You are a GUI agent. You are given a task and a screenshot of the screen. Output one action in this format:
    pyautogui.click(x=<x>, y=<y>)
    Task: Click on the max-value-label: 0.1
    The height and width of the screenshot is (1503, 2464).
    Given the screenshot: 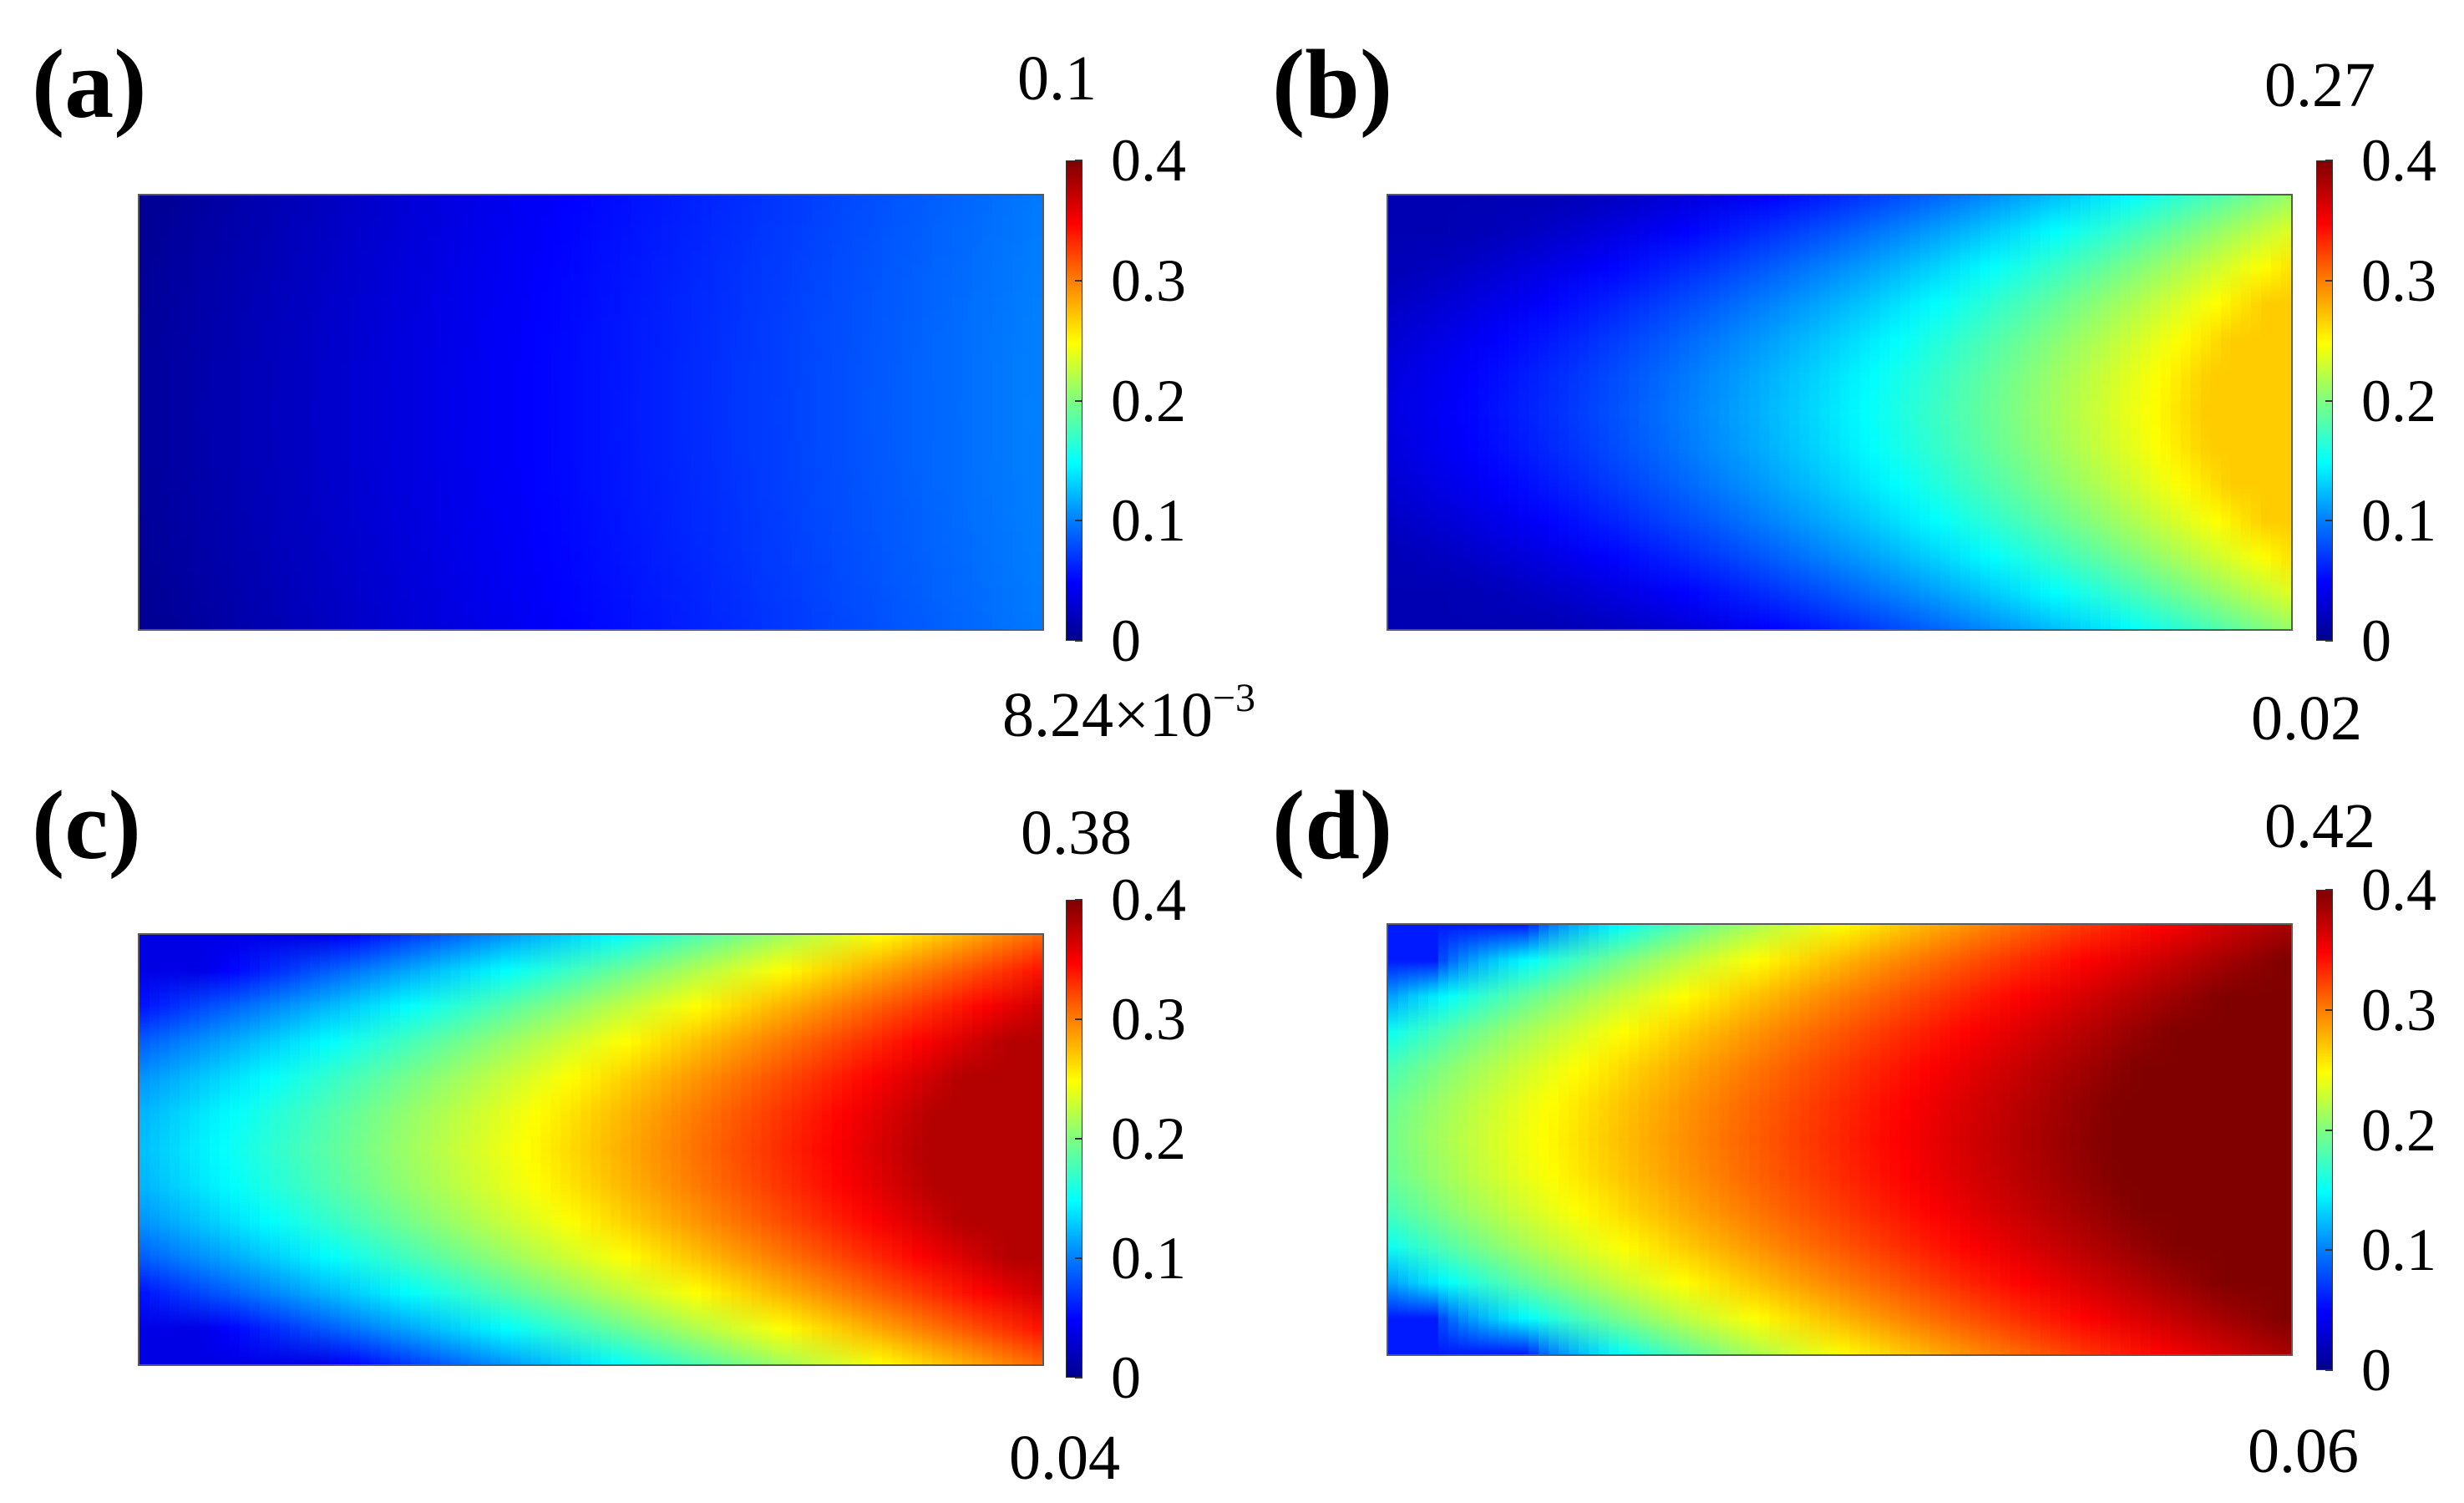 What is the action you would take?
    pyautogui.click(x=1057, y=78)
    